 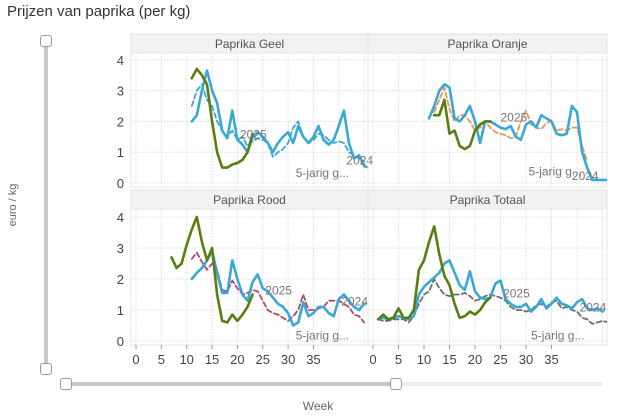 What do you see at coordinates (46, 369) in the screenshot?
I see `vertical-slider-bottom-handle` at bounding box center [46, 369].